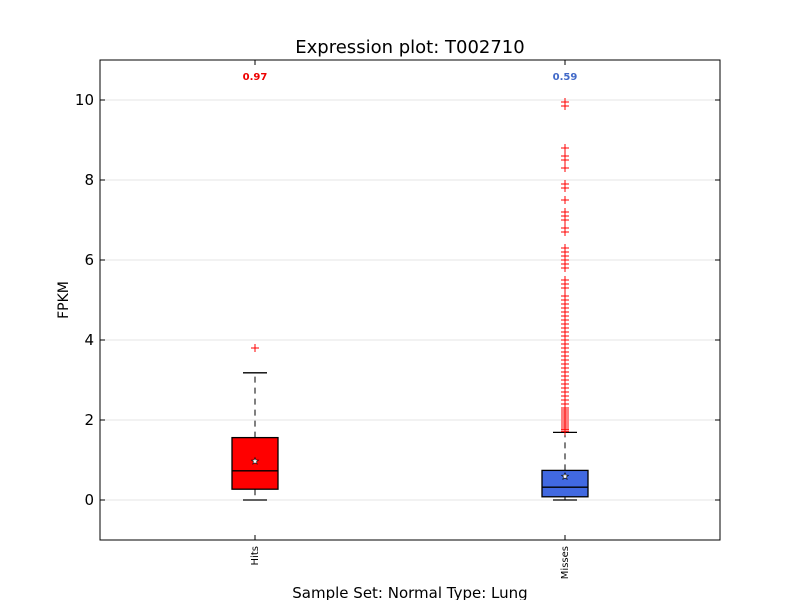 The height and width of the screenshot is (600, 800). I want to click on x-axis-label: Sample Set: Normal Type: Lung, so click(409, 592).